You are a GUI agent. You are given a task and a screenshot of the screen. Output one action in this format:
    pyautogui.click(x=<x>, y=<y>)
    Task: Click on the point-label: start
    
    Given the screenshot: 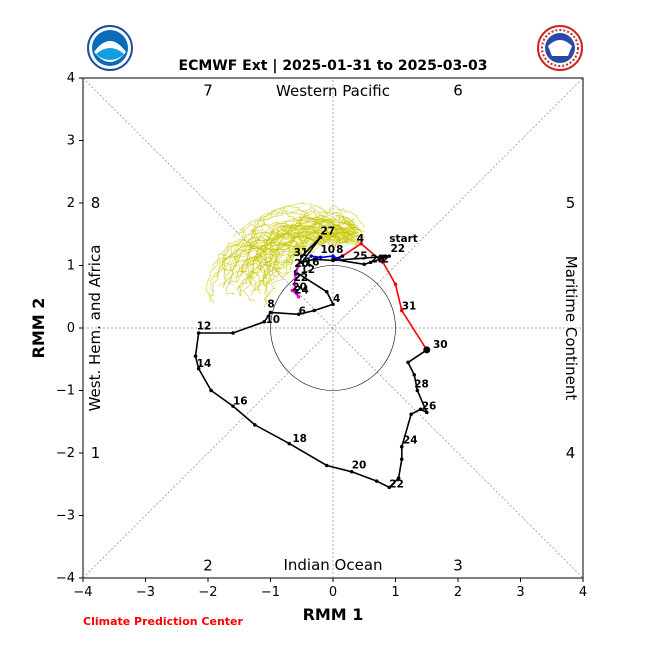 What is the action you would take?
    pyautogui.click(x=403, y=239)
    